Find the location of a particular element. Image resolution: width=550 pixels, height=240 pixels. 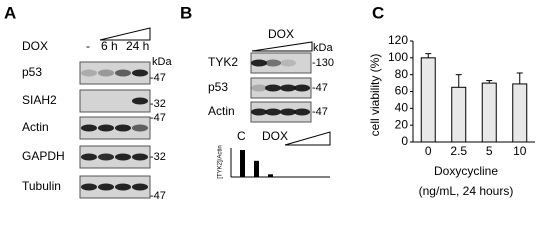

y-tick-label: 0 is located at coordinates (404, 141).